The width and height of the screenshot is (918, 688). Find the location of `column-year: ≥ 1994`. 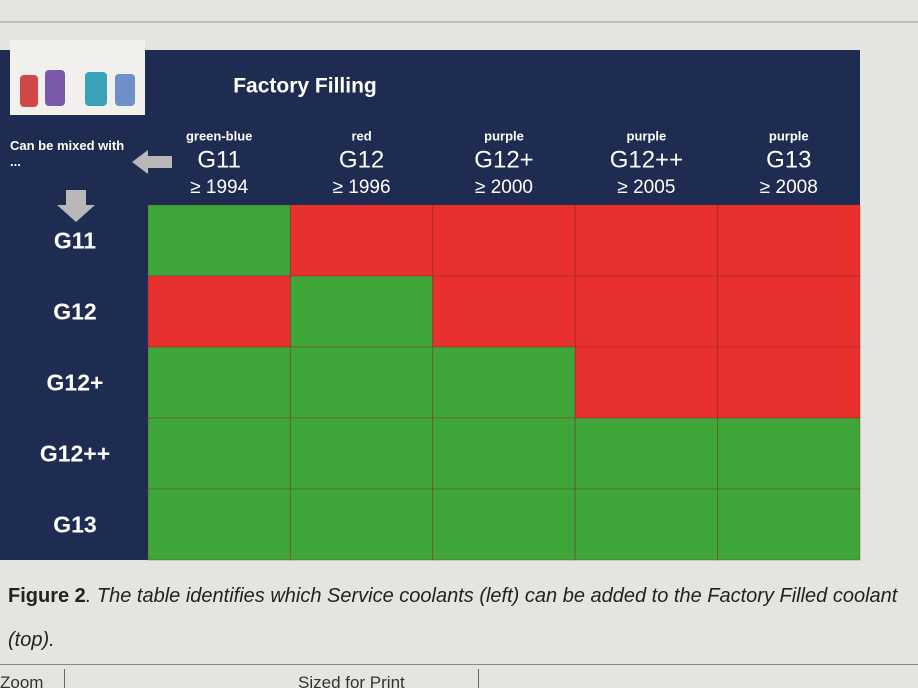

column-year: ≥ 1994 is located at coordinates (219, 187).